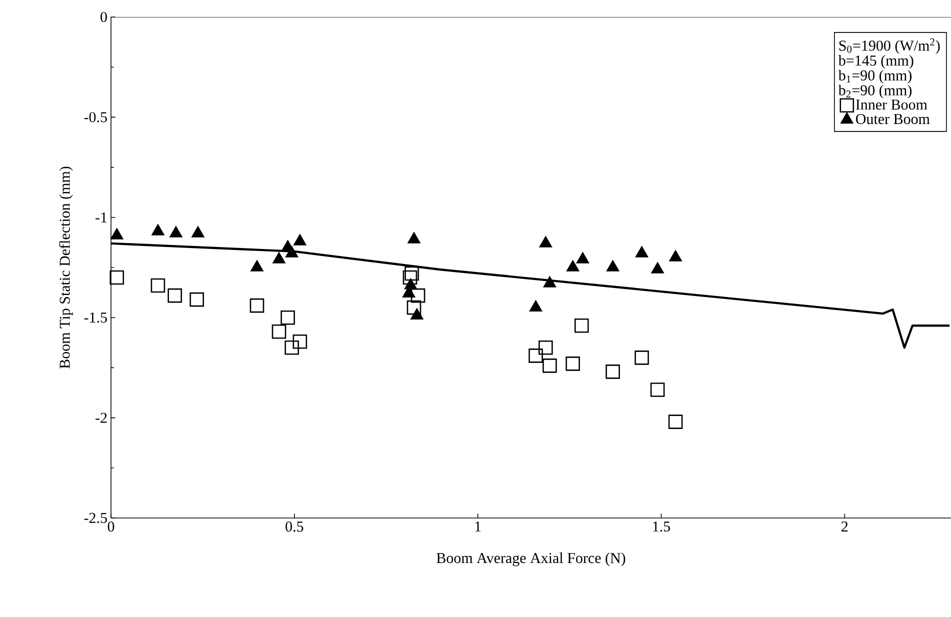 The height and width of the screenshot is (617, 951). Describe the element at coordinates (95, 518) in the screenshot. I see `y-tick-label: -2.5` at that location.